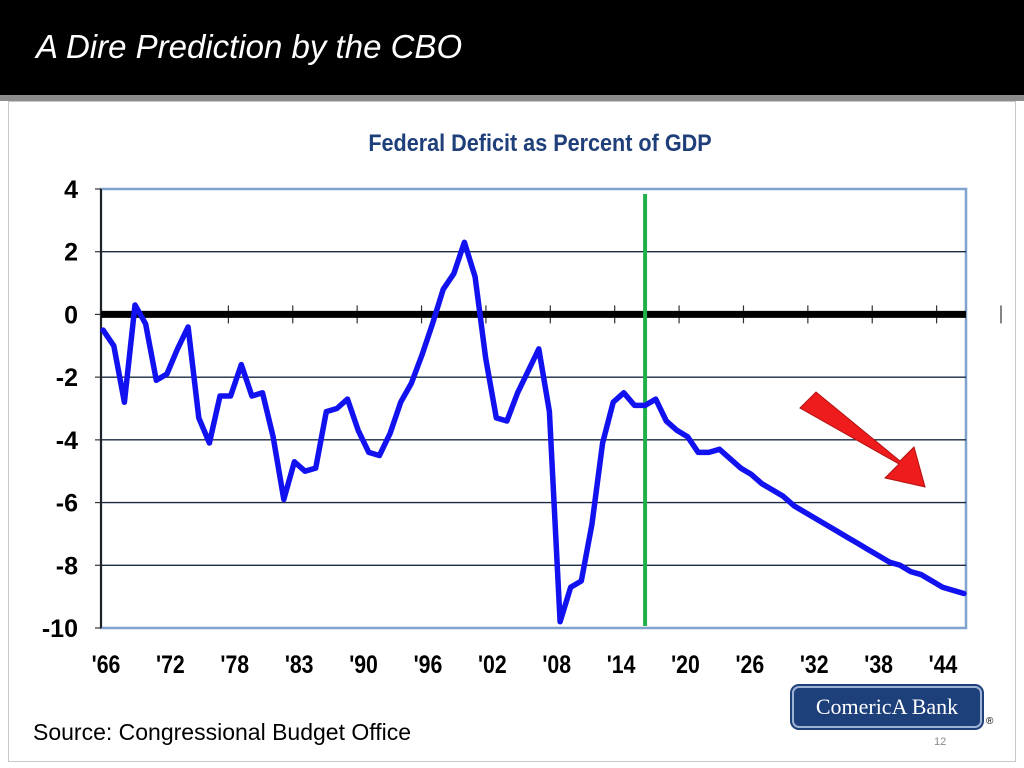 The height and width of the screenshot is (768, 1024). What do you see at coordinates (249, 46) in the screenshot?
I see `page-title: A Dire Prediction by the CBO` at bounding box center [249, 46].